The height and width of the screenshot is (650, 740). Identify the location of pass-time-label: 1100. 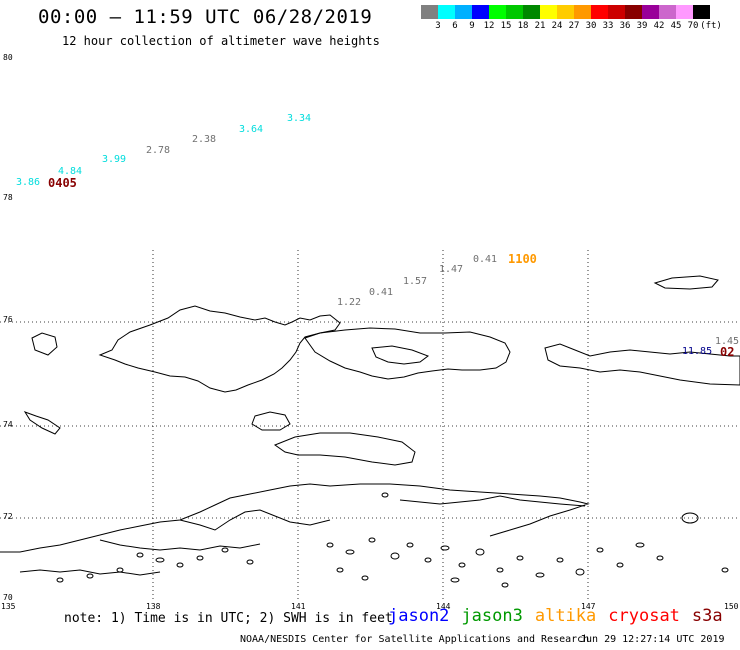
(522, 259).